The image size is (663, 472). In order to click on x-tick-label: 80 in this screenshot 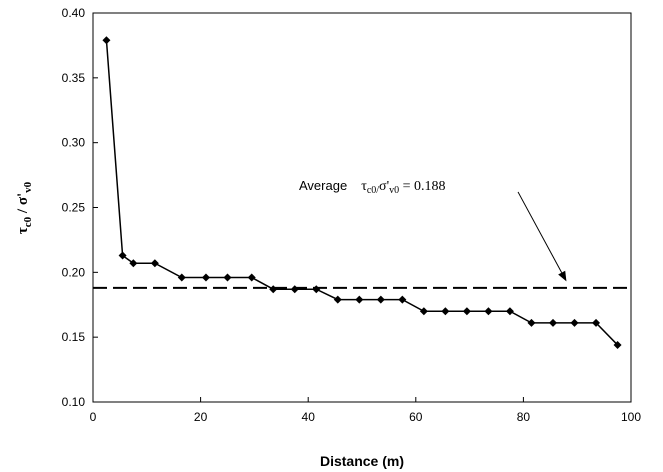, I will do `click(524, 417)`.